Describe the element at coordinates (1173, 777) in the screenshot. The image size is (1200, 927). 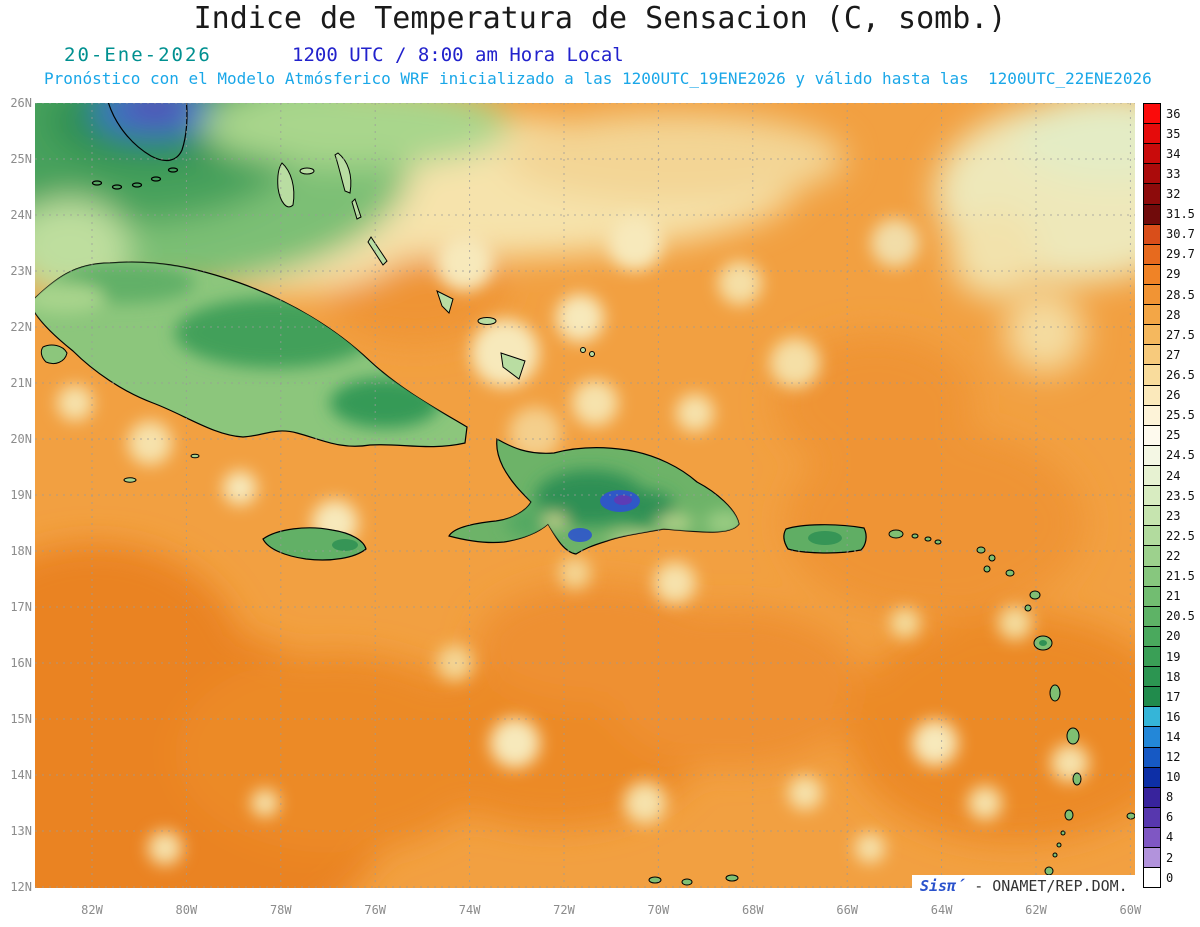
I see `colorbar-value: 10` at that location.